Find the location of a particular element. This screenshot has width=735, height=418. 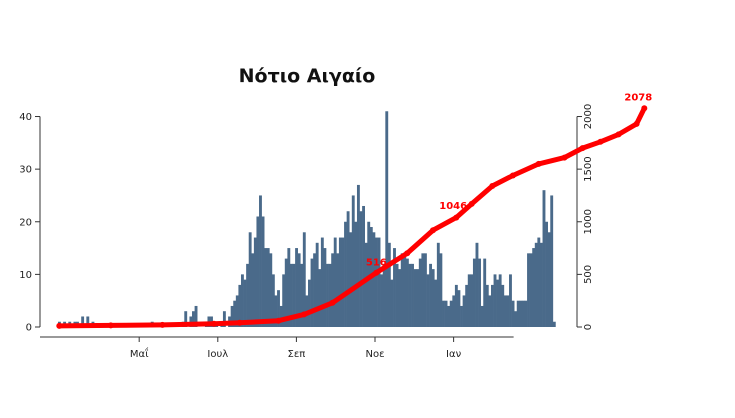

left-tick-label: 0 is located at coordinates (29, 328).